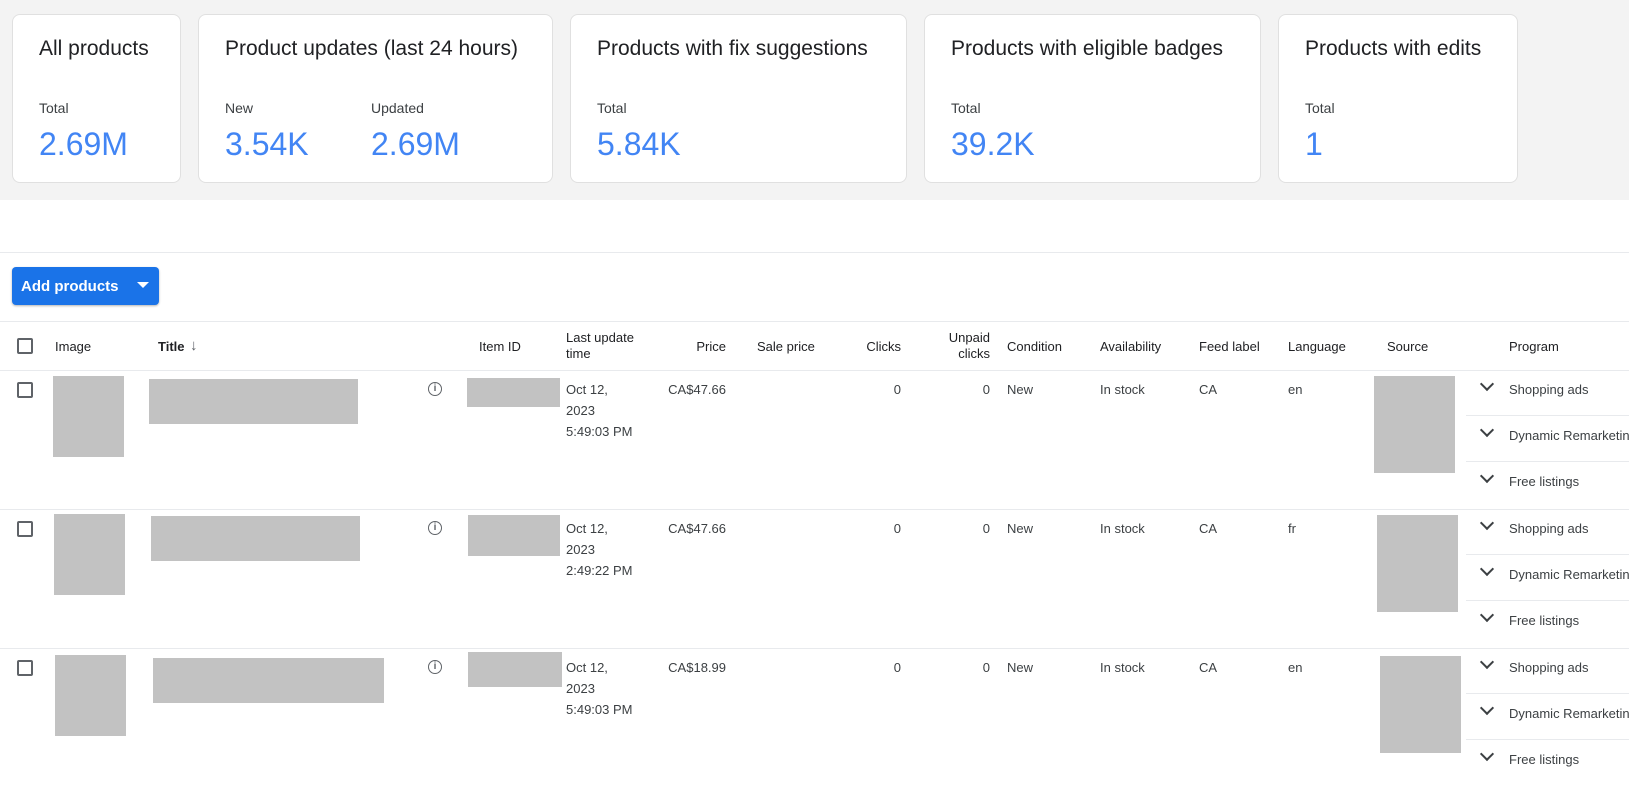 The image size is (1629, 805). What do you see at coordinates (70, 286) in the screenshot?
I see `add-products-label: Add products` at bounding box center [70, 286].